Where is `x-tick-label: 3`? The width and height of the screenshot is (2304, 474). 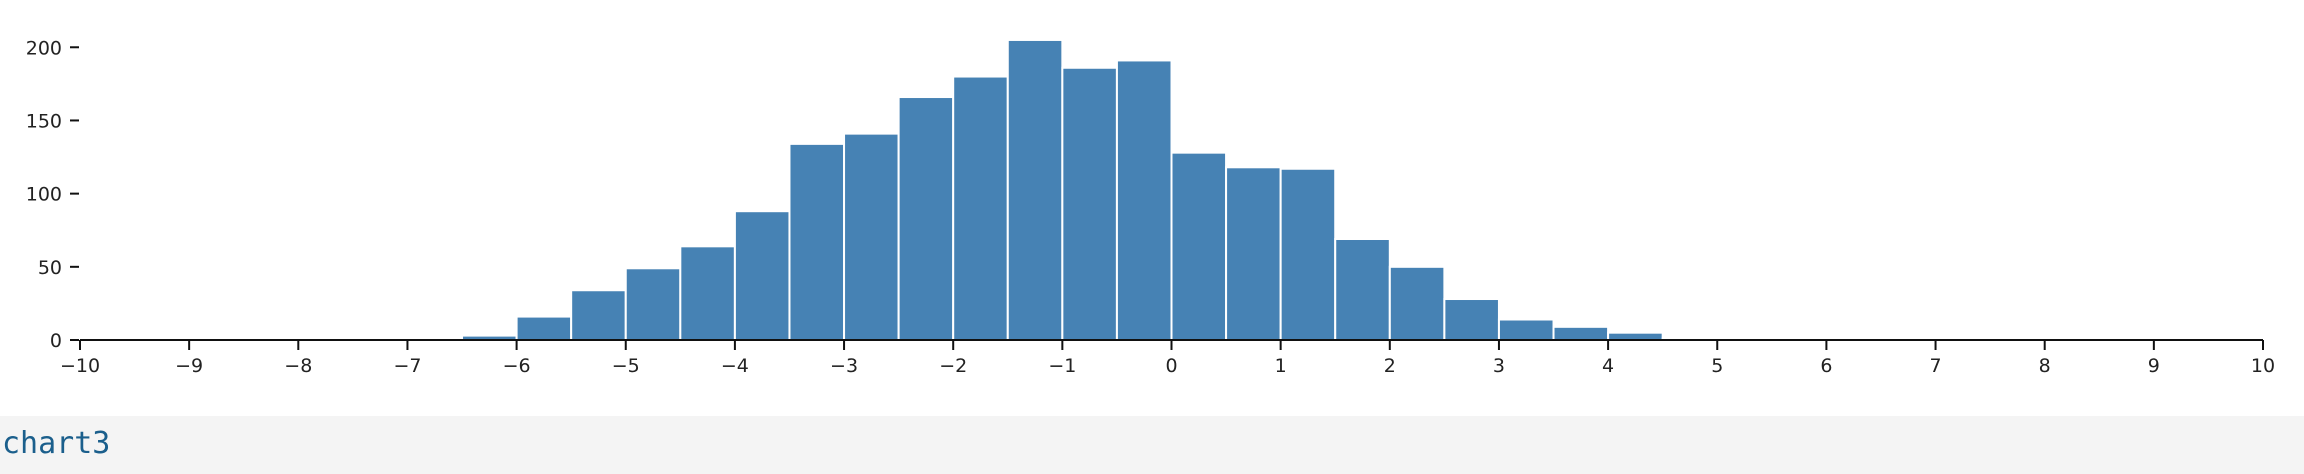
x-tick-label: 3 is located at coordinates (1499, 366).